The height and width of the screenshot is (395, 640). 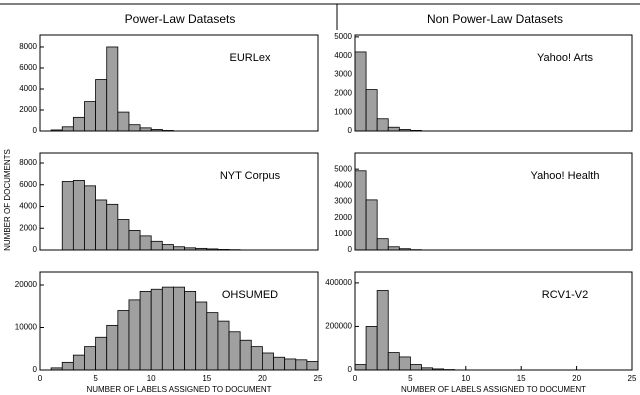 I want to click on column-title: Non Power-Law Datasets, so click(x=495, y=19).